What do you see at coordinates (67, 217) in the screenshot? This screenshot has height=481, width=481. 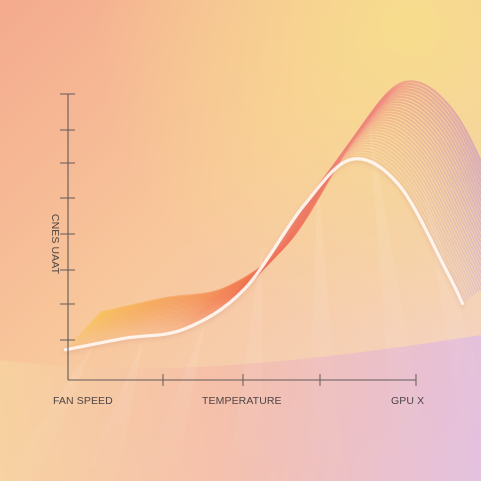 I see `y-ticks` at bounding box center [67, 217].